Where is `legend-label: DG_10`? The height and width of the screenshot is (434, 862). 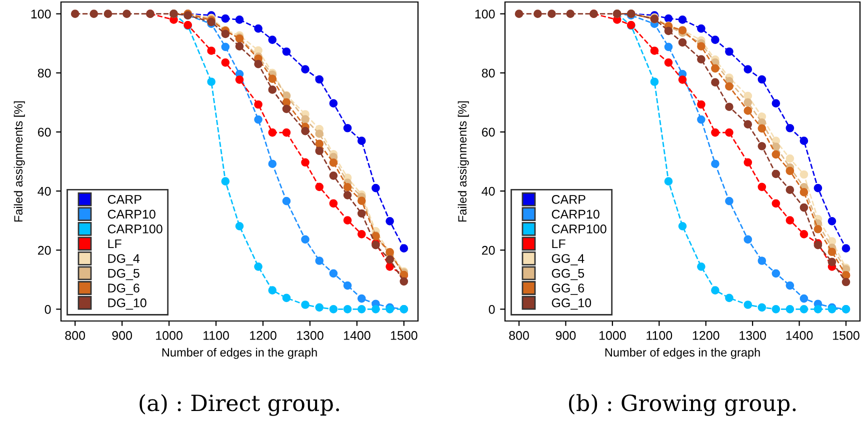 legend-label: DG_10 is located at coordinates (127, 304).